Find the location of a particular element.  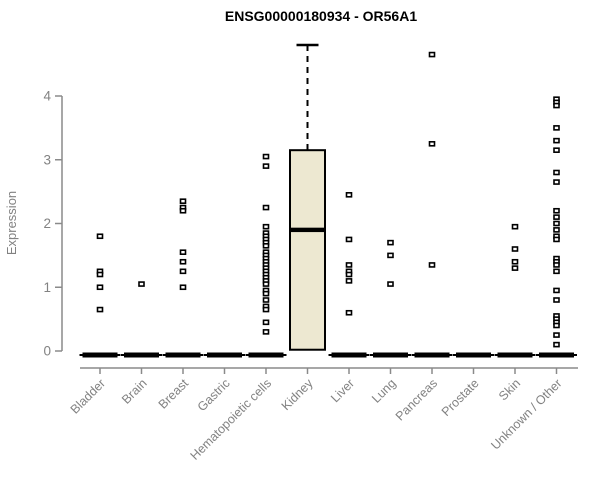

chart-title: ENSG00000180934 - OR56A1 is located at coordinates (321, 16).